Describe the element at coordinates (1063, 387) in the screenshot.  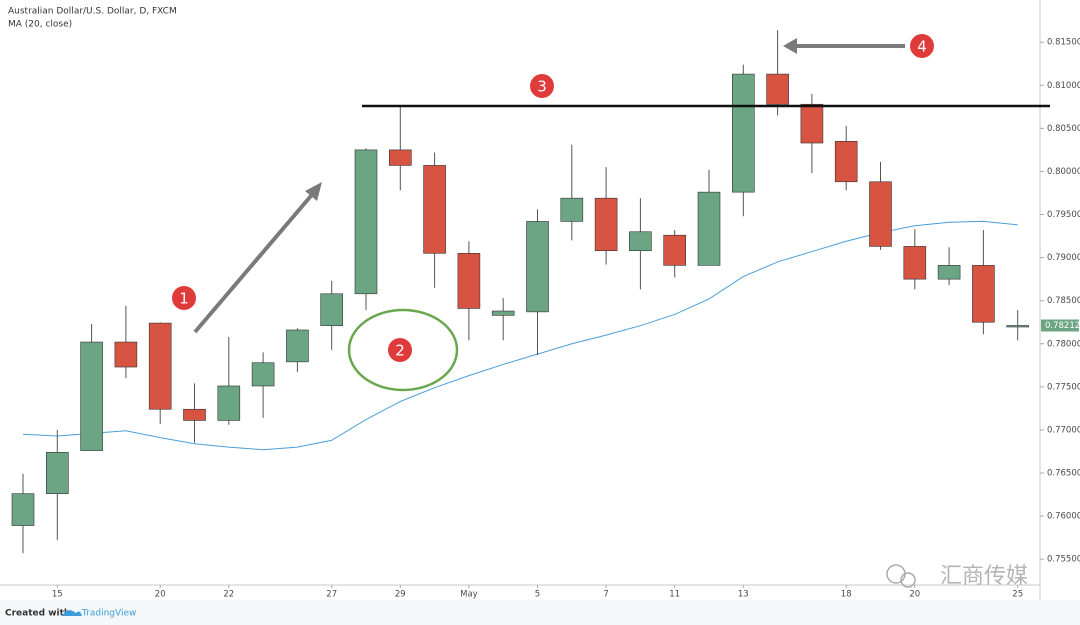
I see `y-tick-label: 0.77500` at that location.